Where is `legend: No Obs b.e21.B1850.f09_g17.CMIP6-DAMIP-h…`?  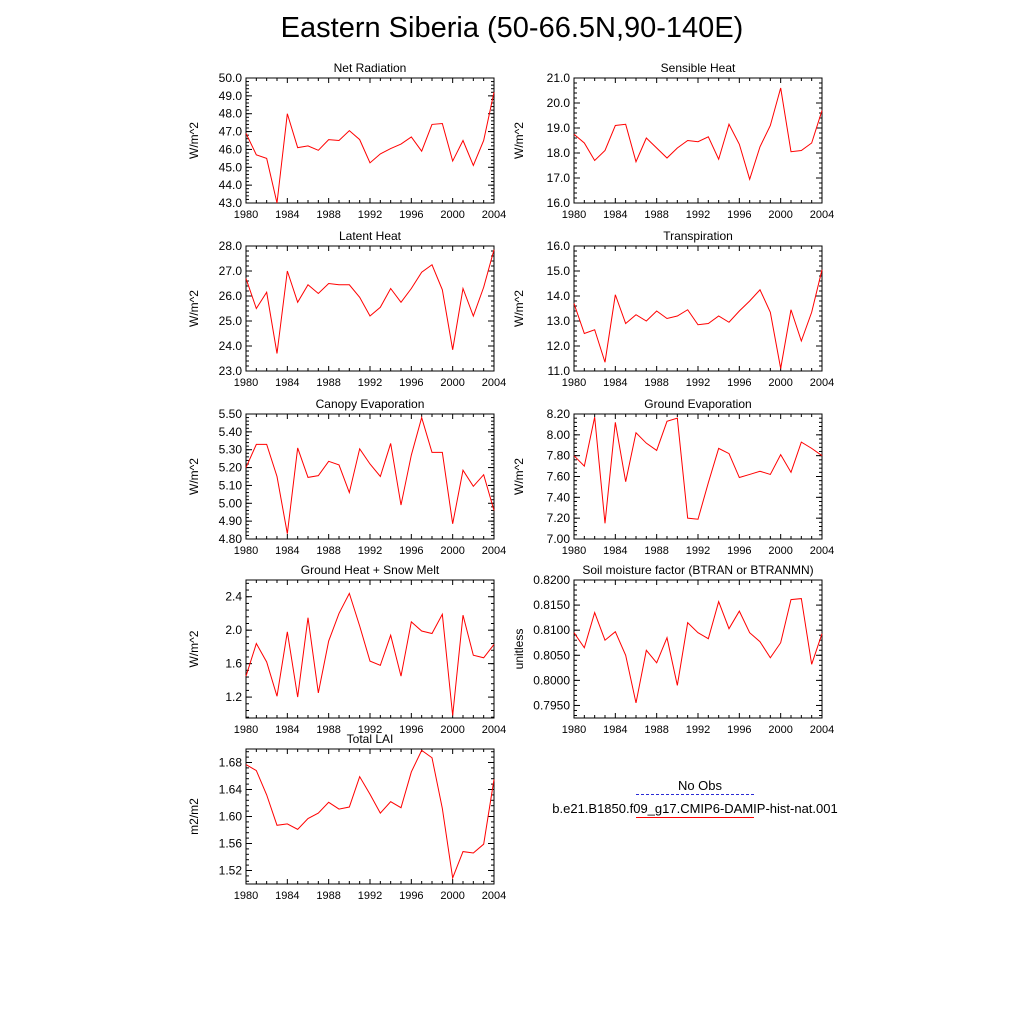 legend: No Obs b.e21.B1850.f09_g17.CMIP6-DAMIP-h… is located at coordinates (695, 801).